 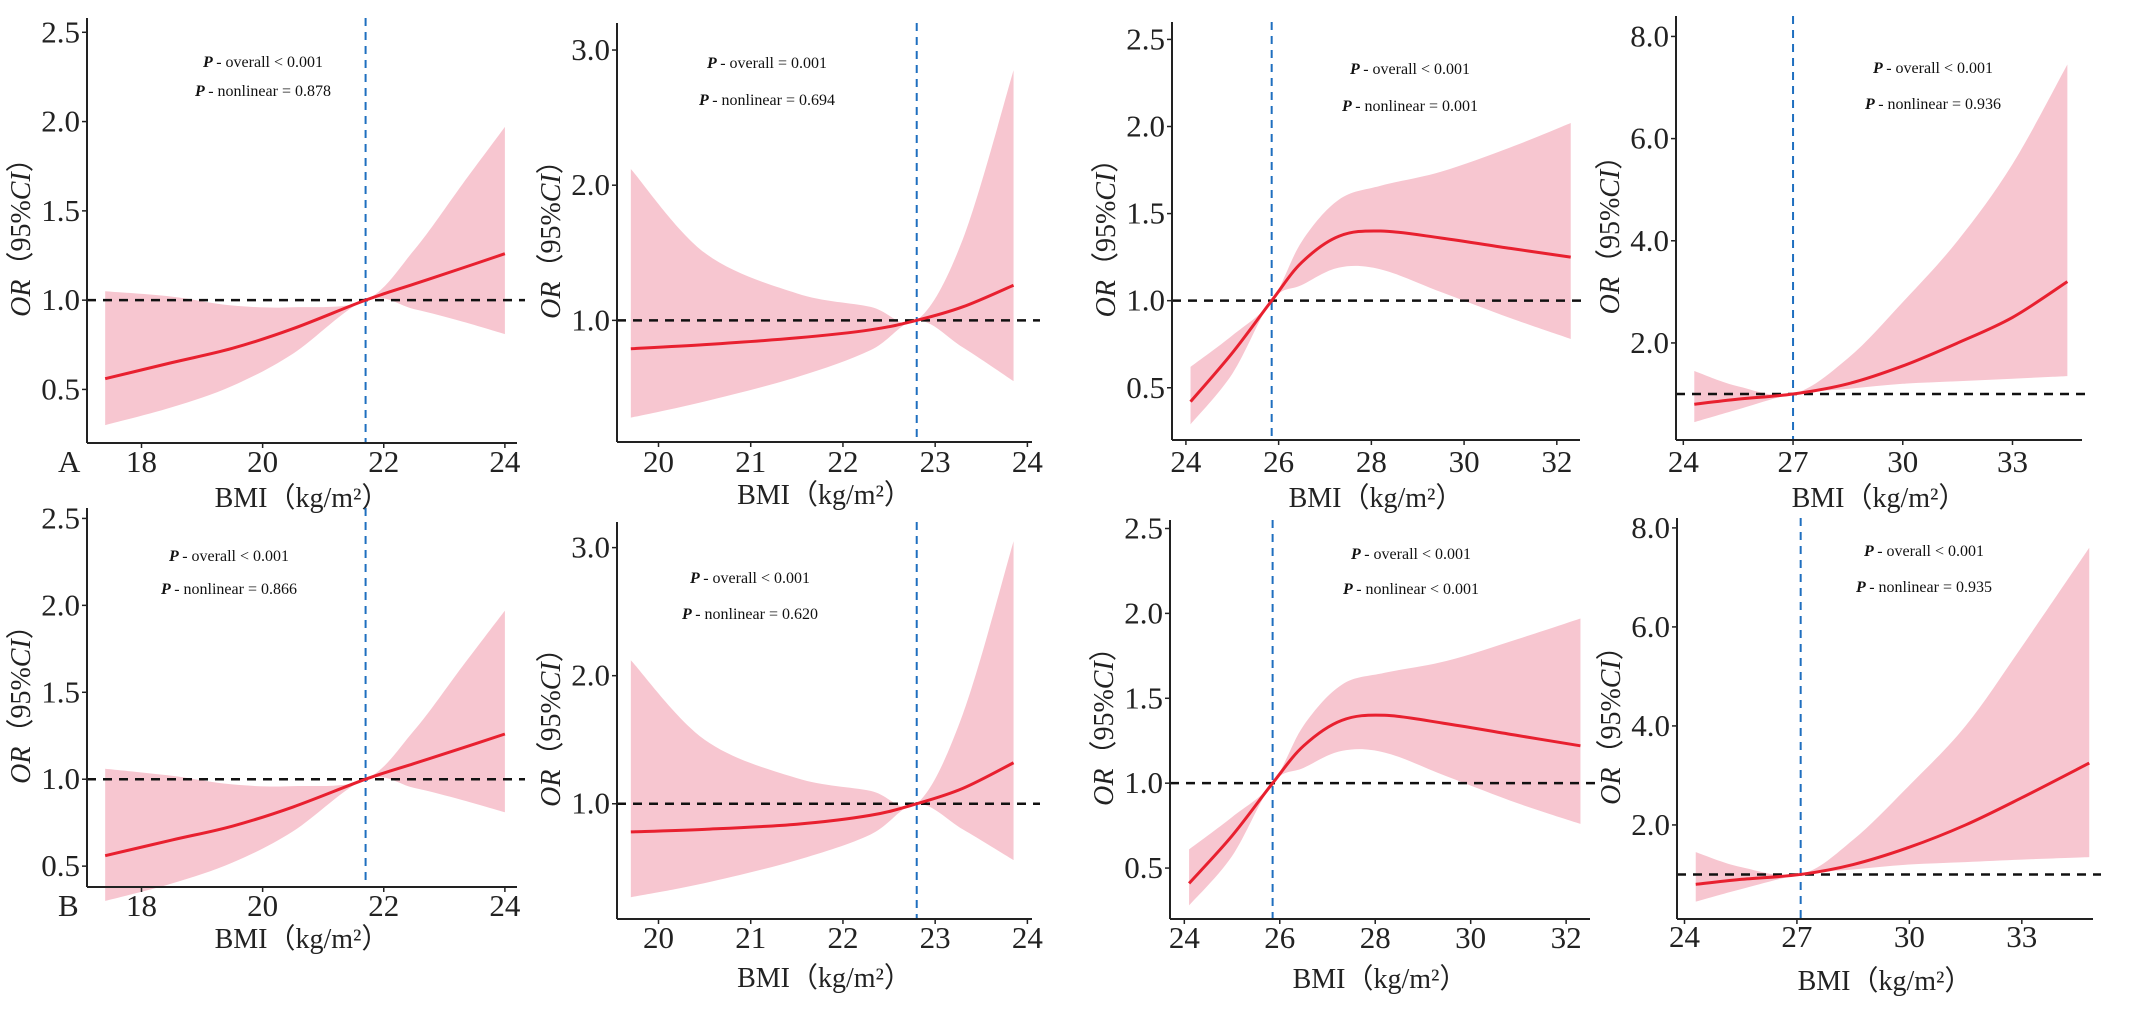 I want to click on x-tick-label: 33, so click(x=2012, y=461).